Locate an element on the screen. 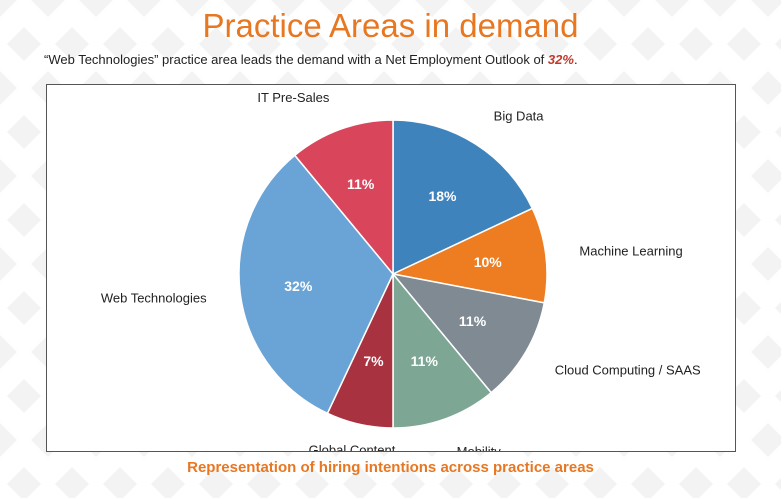 This screenshot has width=781, height=498. slice-percent-label-web-technologies: 32% is located at coordinates (298, 286).